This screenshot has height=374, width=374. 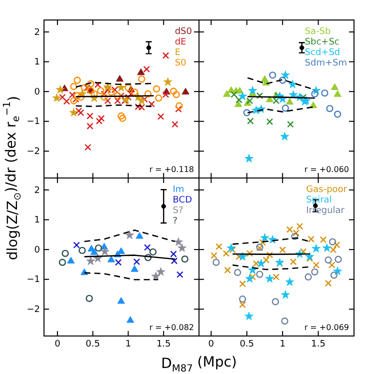 I want to click on text: BCD, so click(x=182, y=201).